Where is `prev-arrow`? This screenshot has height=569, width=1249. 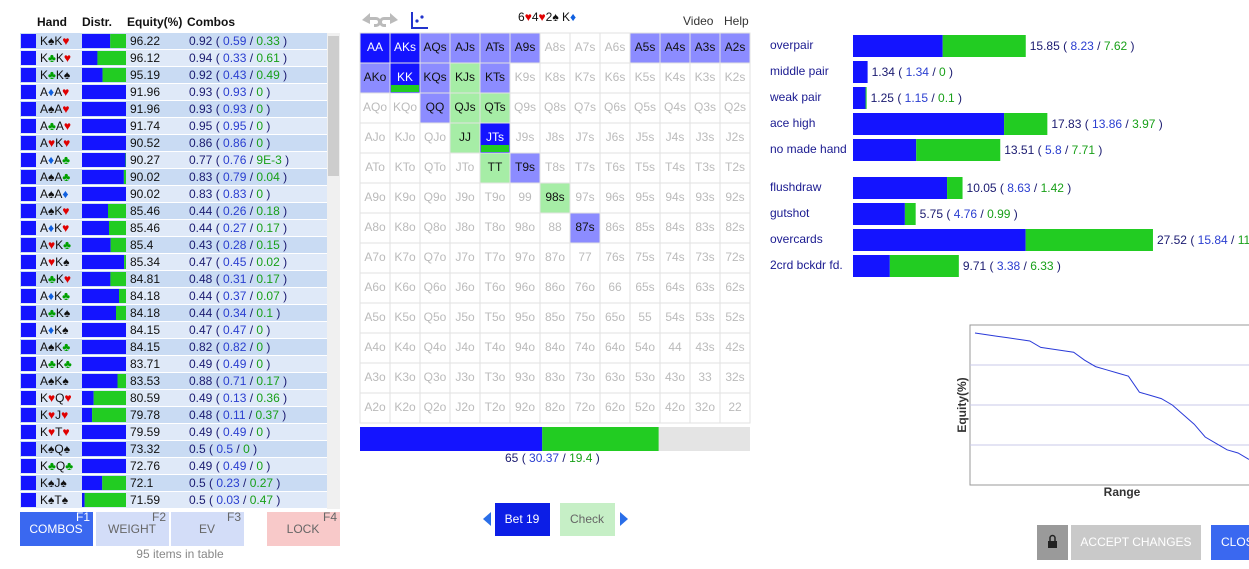 prev-arrow is located at coordinates (487, 519).